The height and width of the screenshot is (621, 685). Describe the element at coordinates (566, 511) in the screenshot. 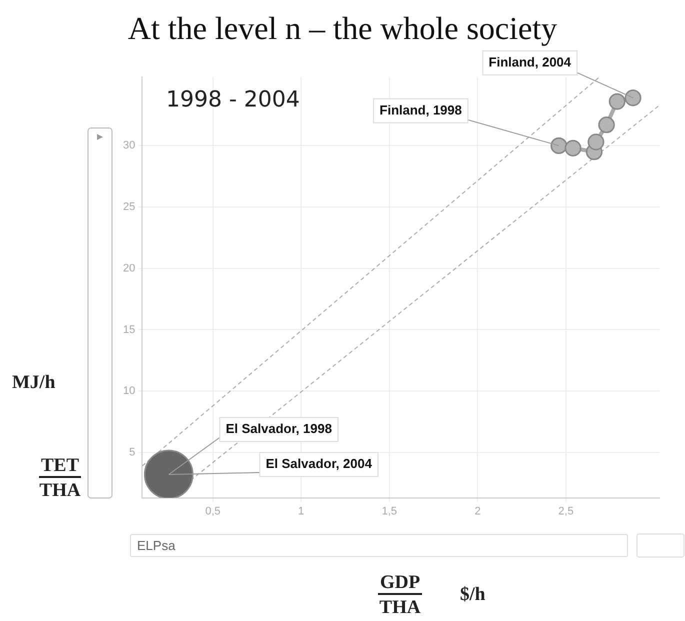

I see `x-tick-label: 2,5` at that location.